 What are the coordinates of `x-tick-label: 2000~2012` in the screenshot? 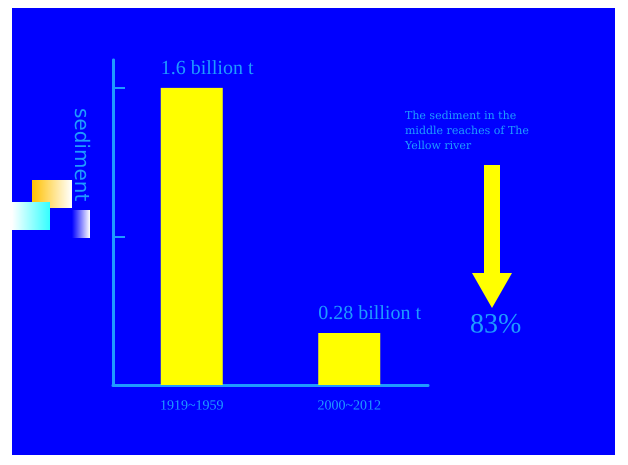 It's located at (349, 406).